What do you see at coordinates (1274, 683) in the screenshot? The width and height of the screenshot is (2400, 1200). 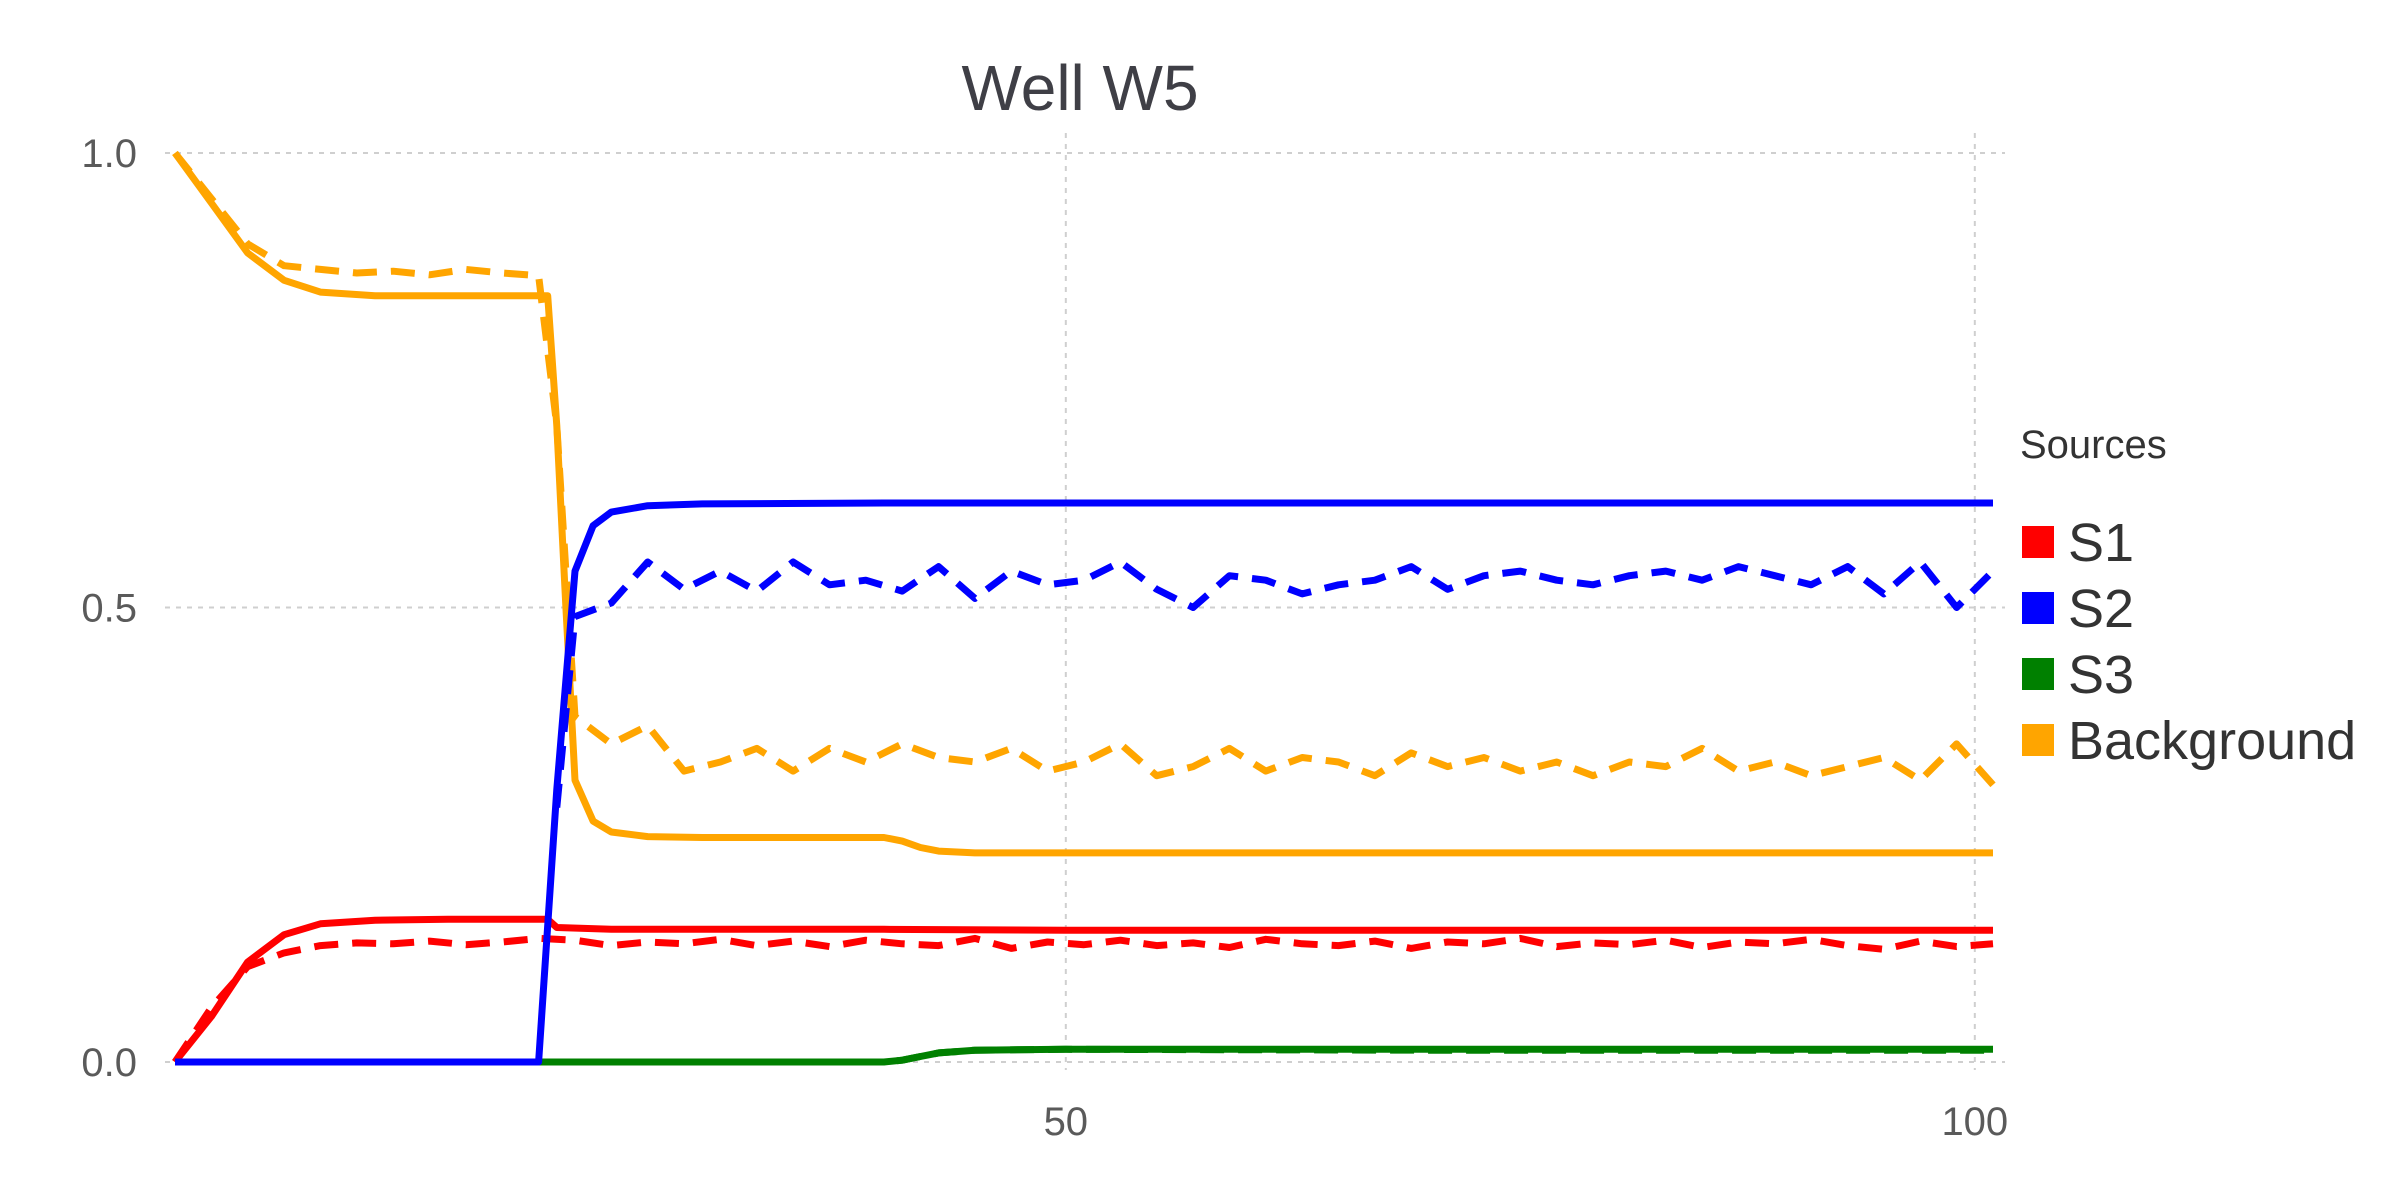 I see `series-line-s2-dashed` at bounding box center [1274, 683].